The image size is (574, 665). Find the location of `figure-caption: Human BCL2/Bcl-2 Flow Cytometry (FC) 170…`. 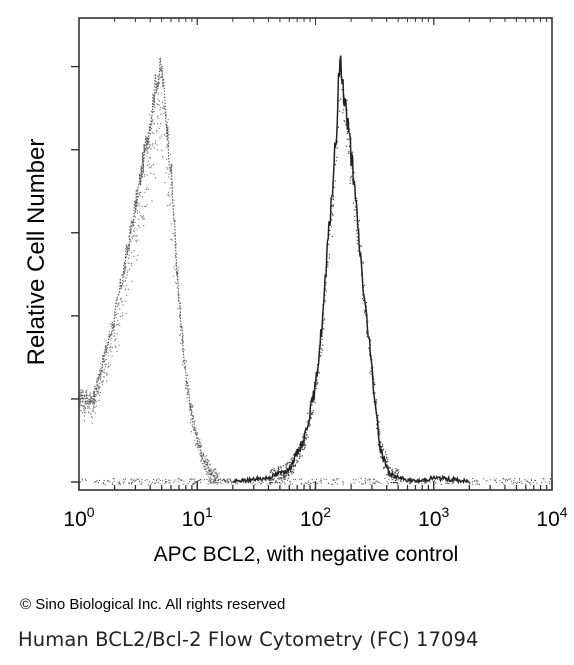

figure-caption: Human BCL2/Bcl-2 Flow Cytometry (FC) 170… is located at coordinates (248, 639).